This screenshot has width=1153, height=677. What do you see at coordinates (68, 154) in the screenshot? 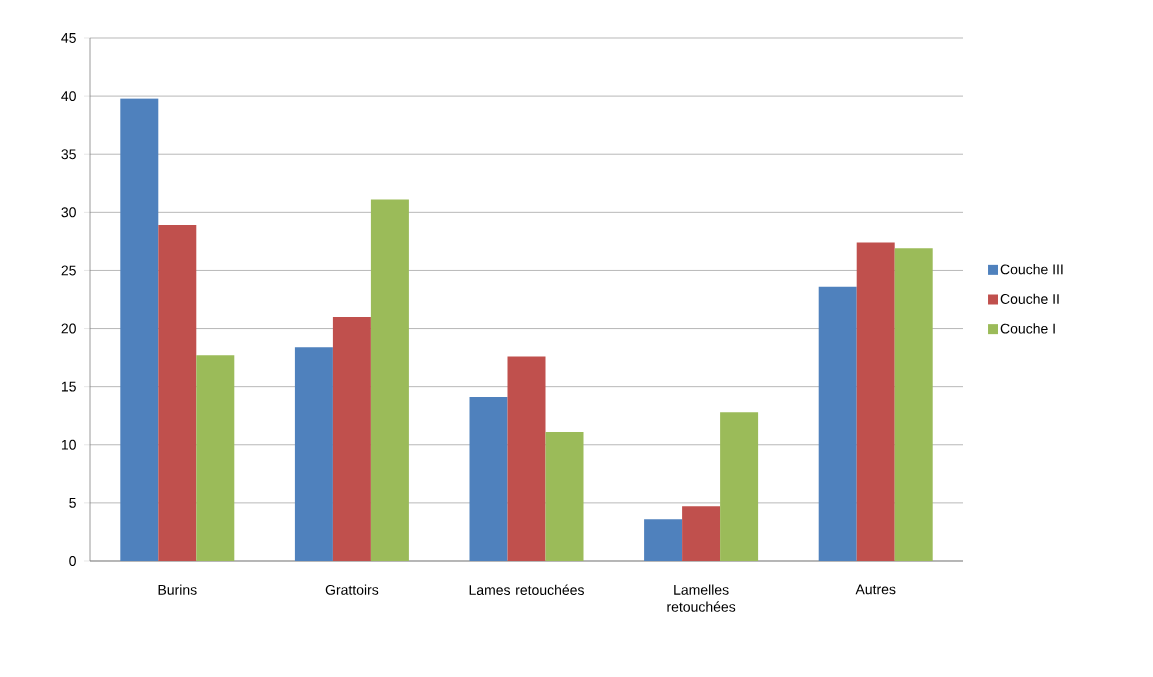
I see `y-tick-label: 35` at bounding box center [68, 154].